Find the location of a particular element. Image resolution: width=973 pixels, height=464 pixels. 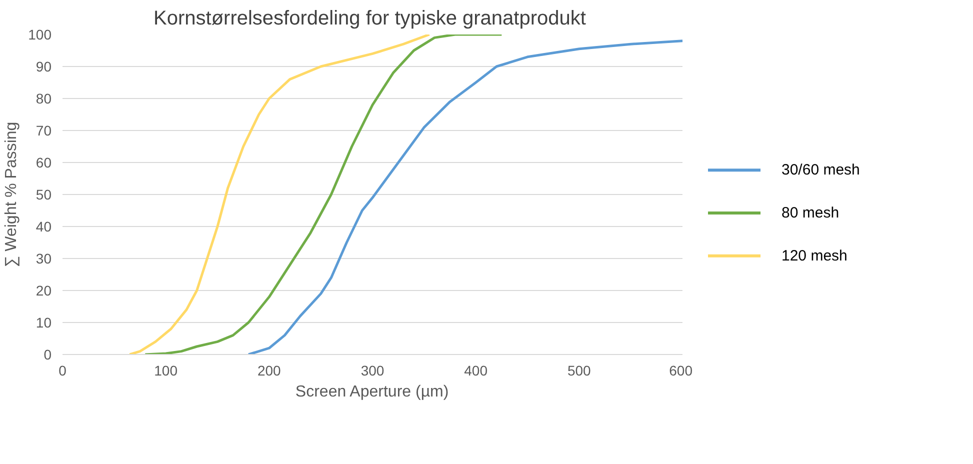

x-tick-label: 300 is located at coordinates (372, 370).